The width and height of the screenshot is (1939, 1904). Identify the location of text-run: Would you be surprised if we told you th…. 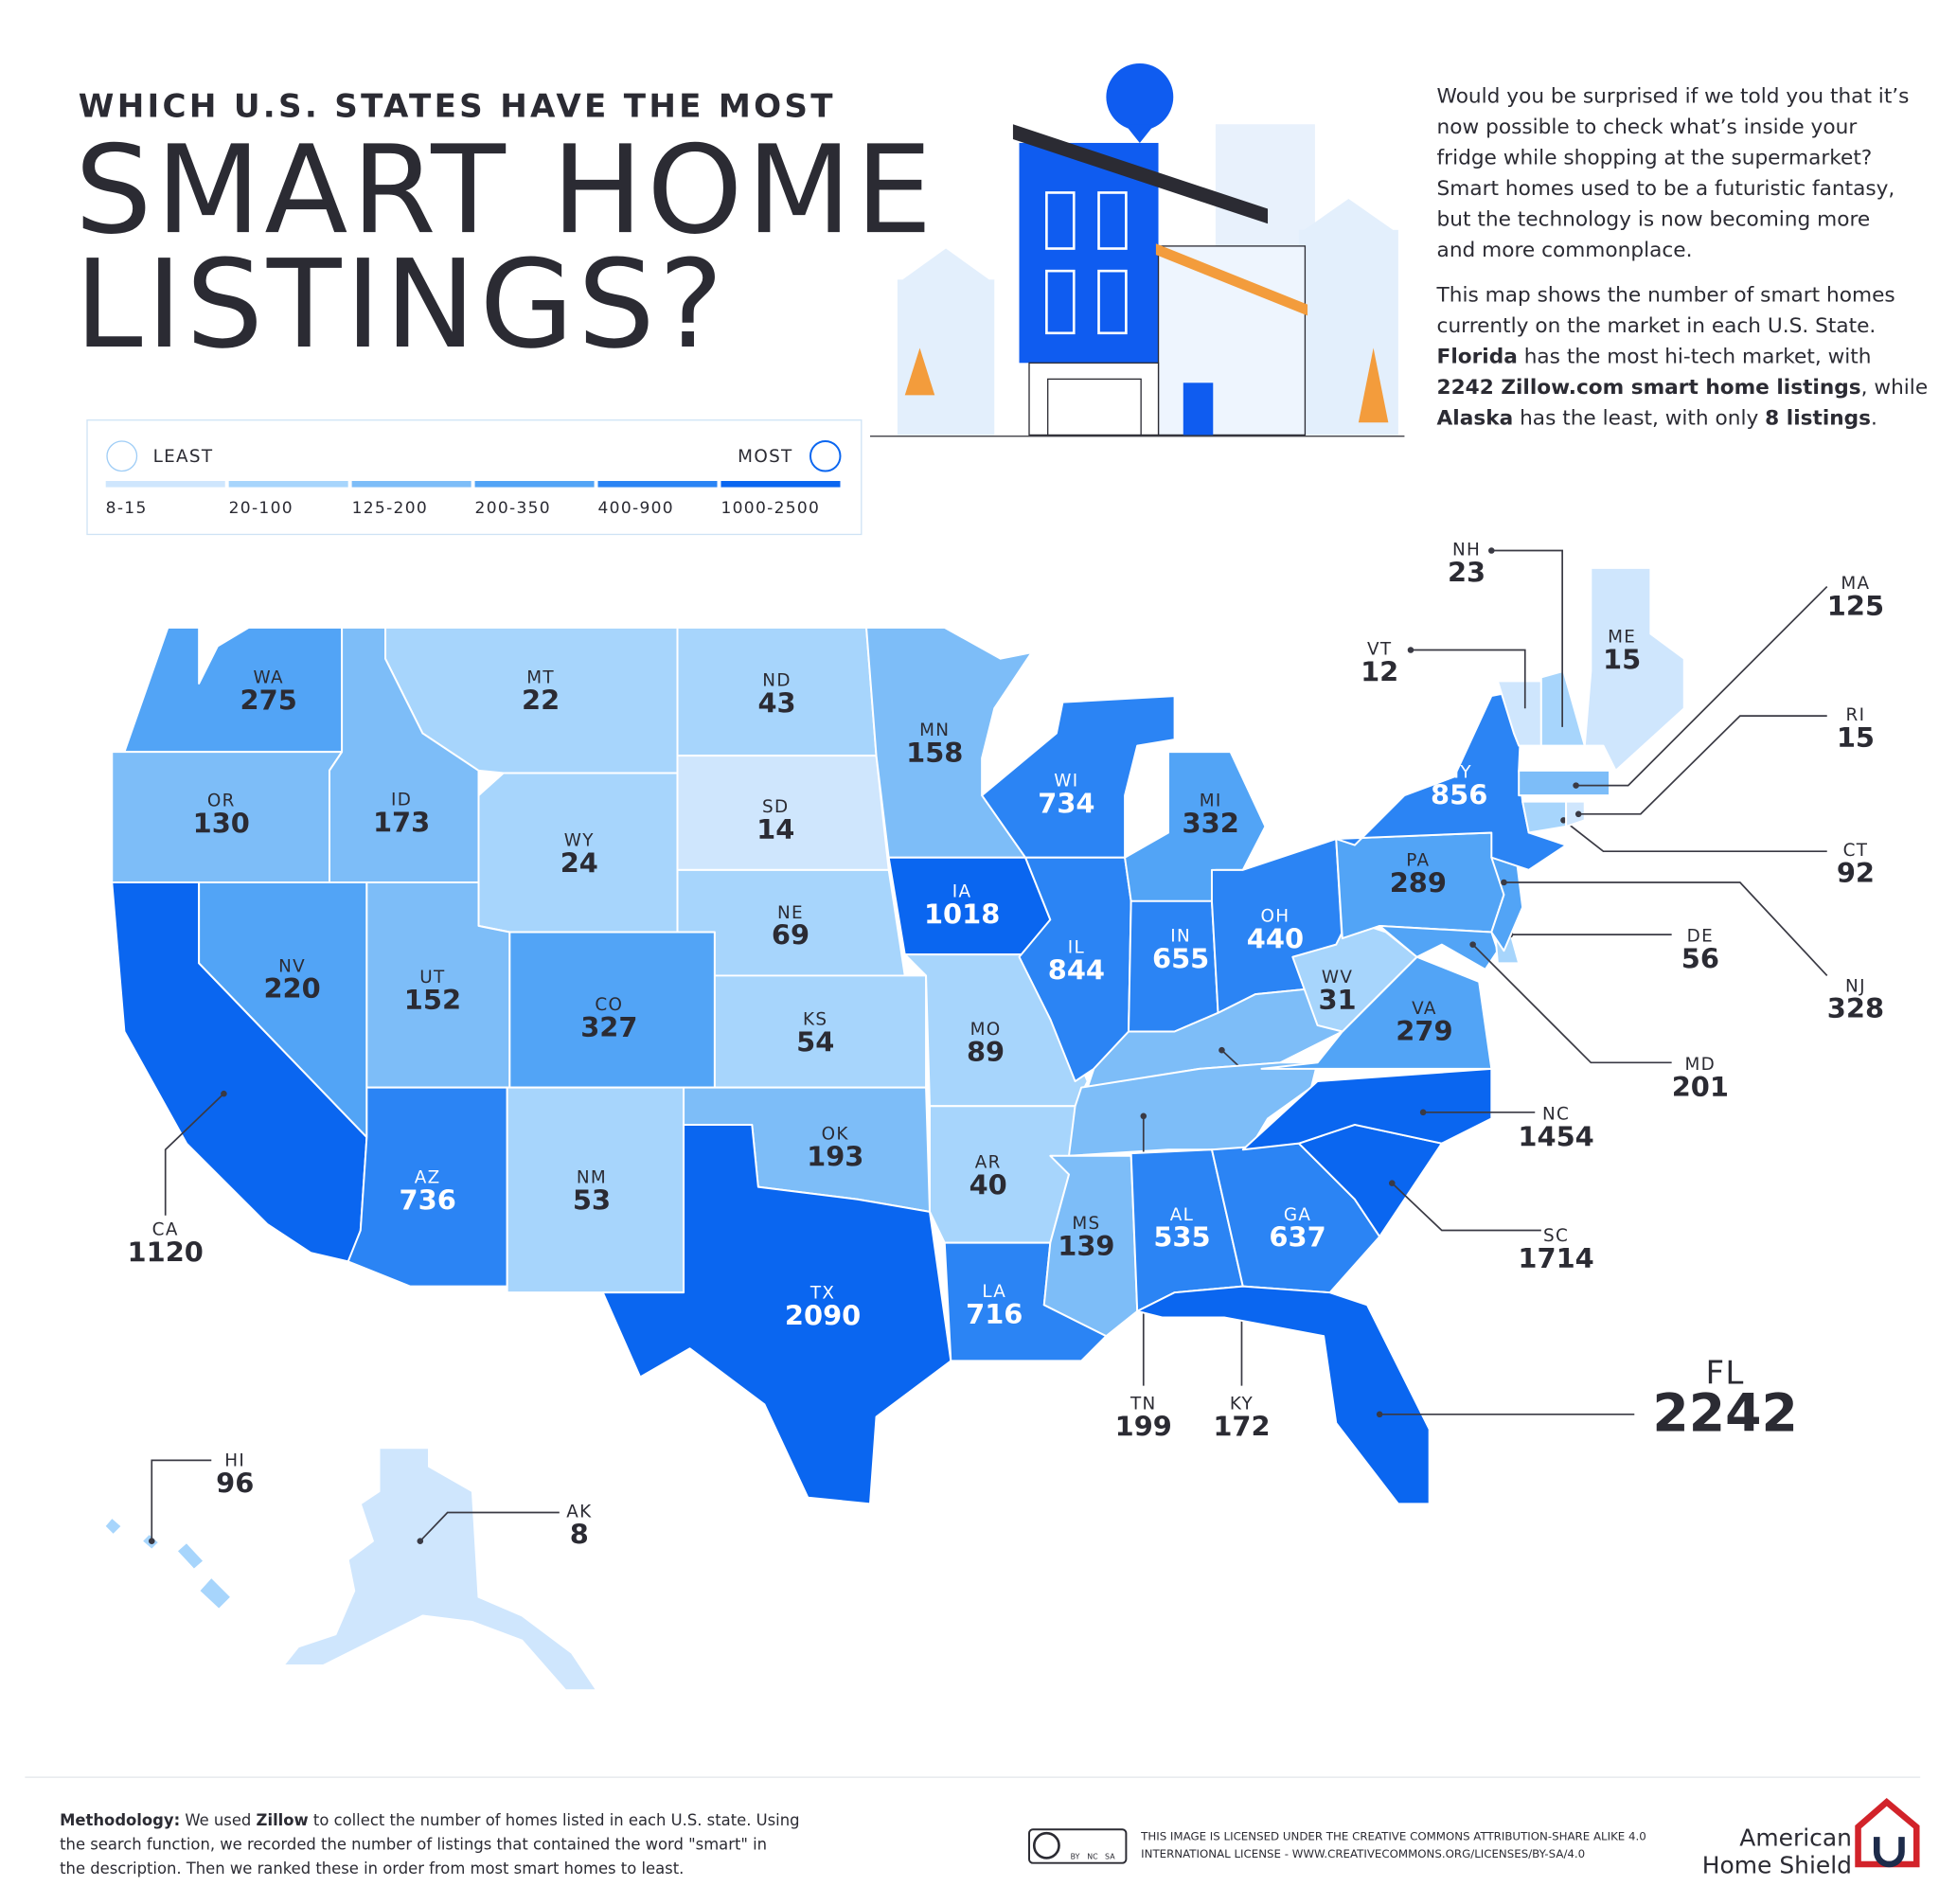
(1674, 96).